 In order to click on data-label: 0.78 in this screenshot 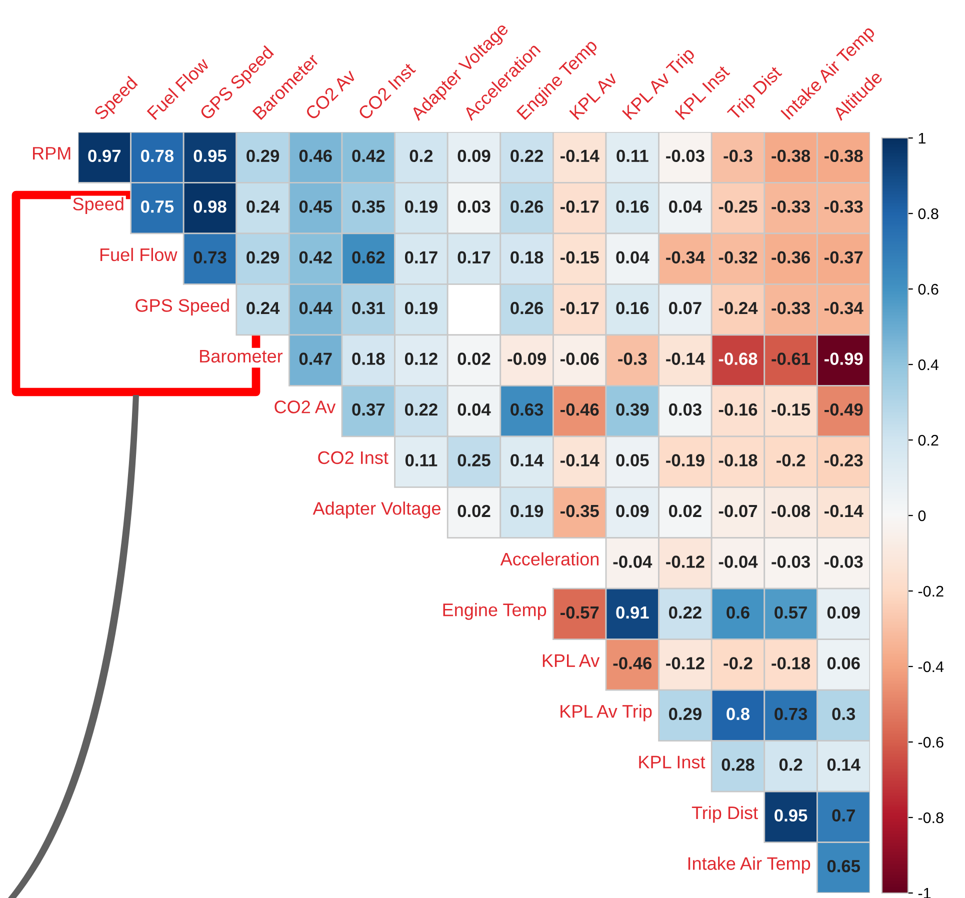, I will do `click(157, 156)`.